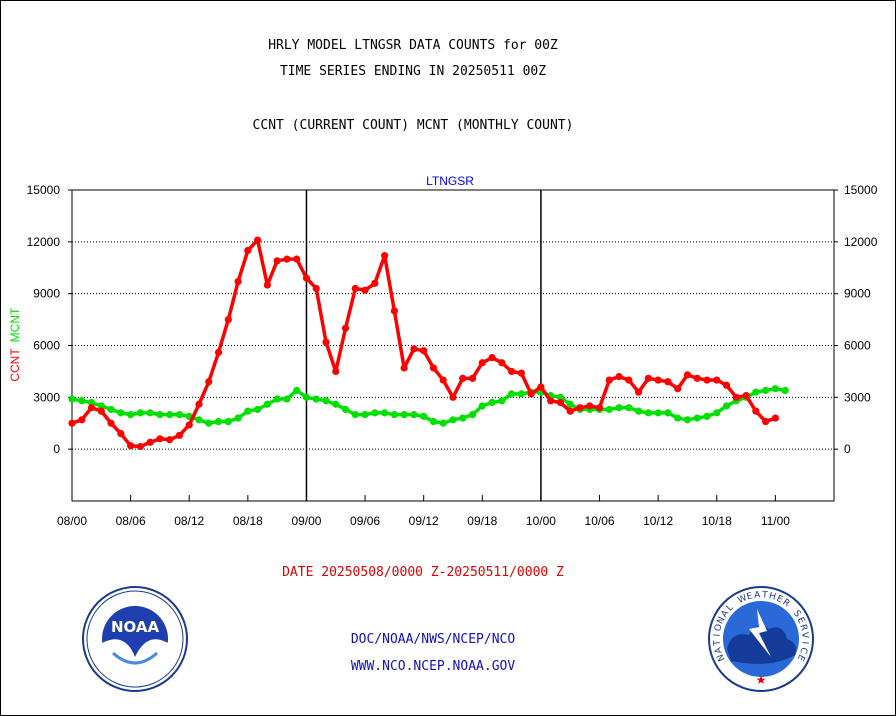 The image size is (896, 716). What do you see at coordinates (423, 572) in the screenshot?
I see `date-range-text: DATE 20250508/0000 Z-20250511/0000 Z` at bounding box center [423, 572].